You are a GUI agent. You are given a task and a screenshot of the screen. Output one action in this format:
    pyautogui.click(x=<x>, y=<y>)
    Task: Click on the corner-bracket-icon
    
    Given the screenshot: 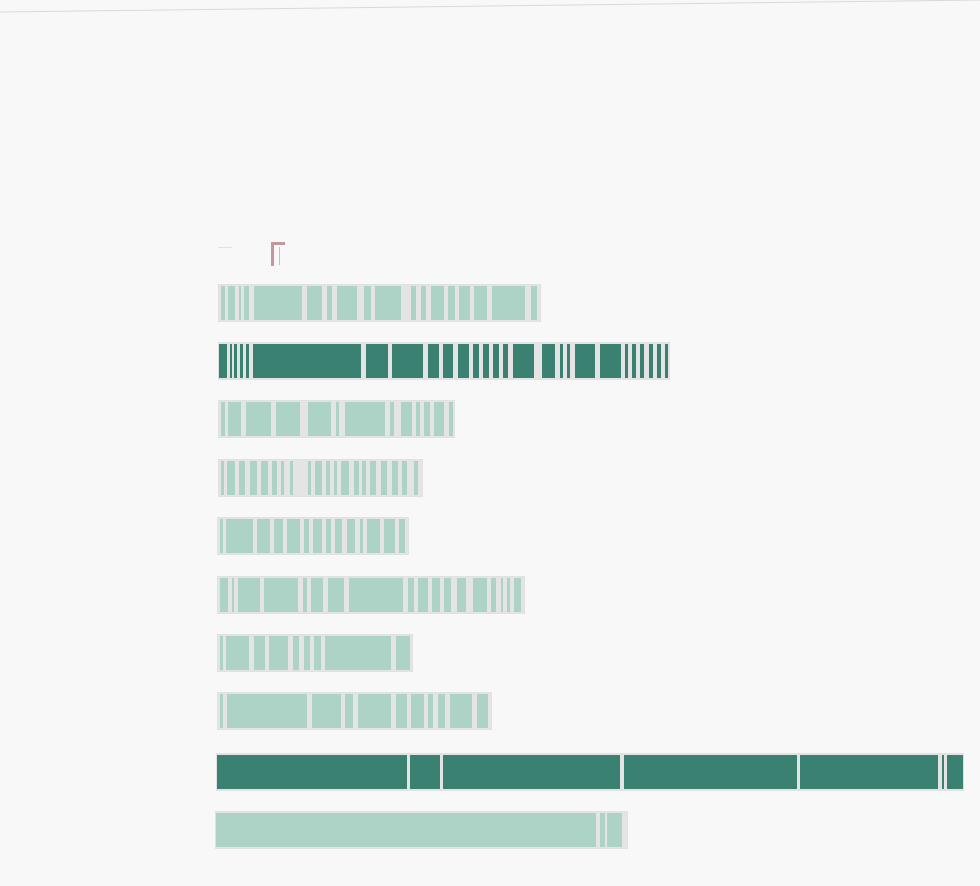 What is the action you would take?
    pyautogui.click(x=278, y=254)
    